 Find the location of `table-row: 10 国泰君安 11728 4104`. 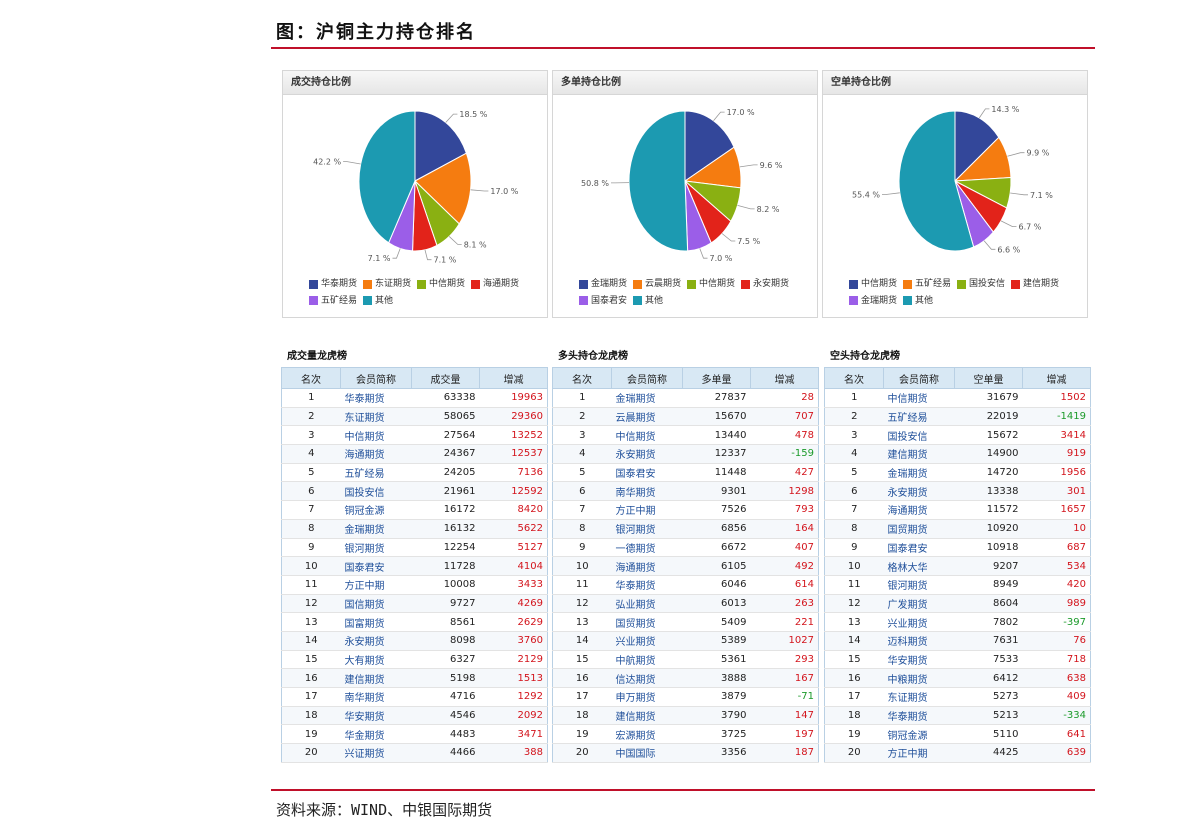

table-row: 10 国泰君安 11728 4104 is located at coordinates (414, 566).